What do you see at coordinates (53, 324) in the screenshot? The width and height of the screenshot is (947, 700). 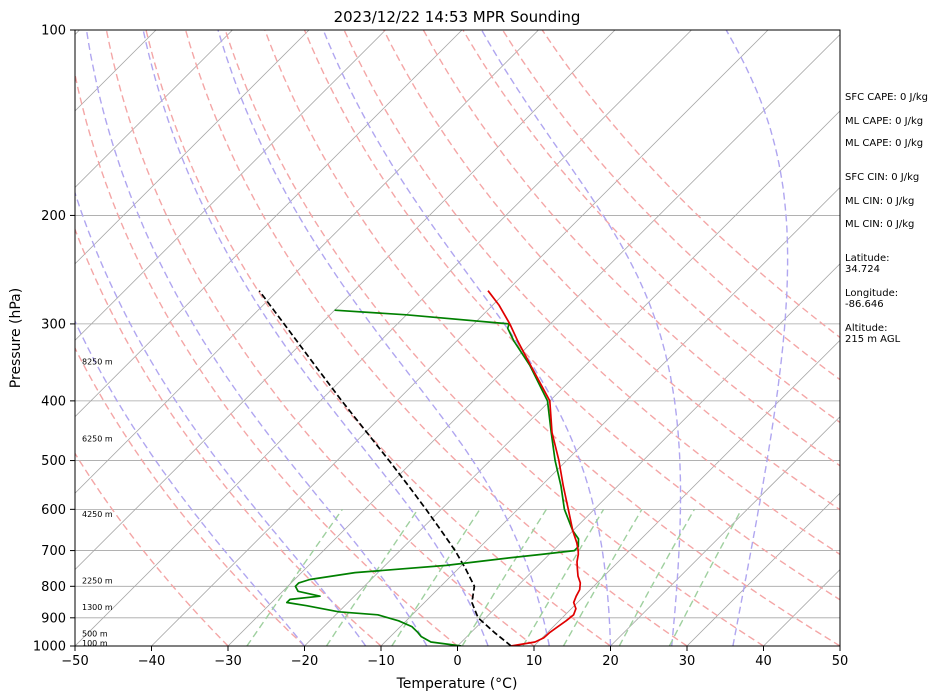 I see `y-tick-label: 300` at bounding box center [53, 324].